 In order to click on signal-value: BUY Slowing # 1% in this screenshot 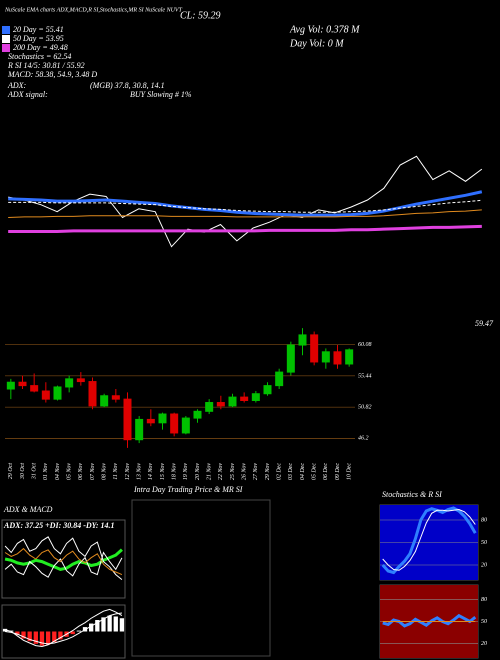, I will do `click(161, 94)`.